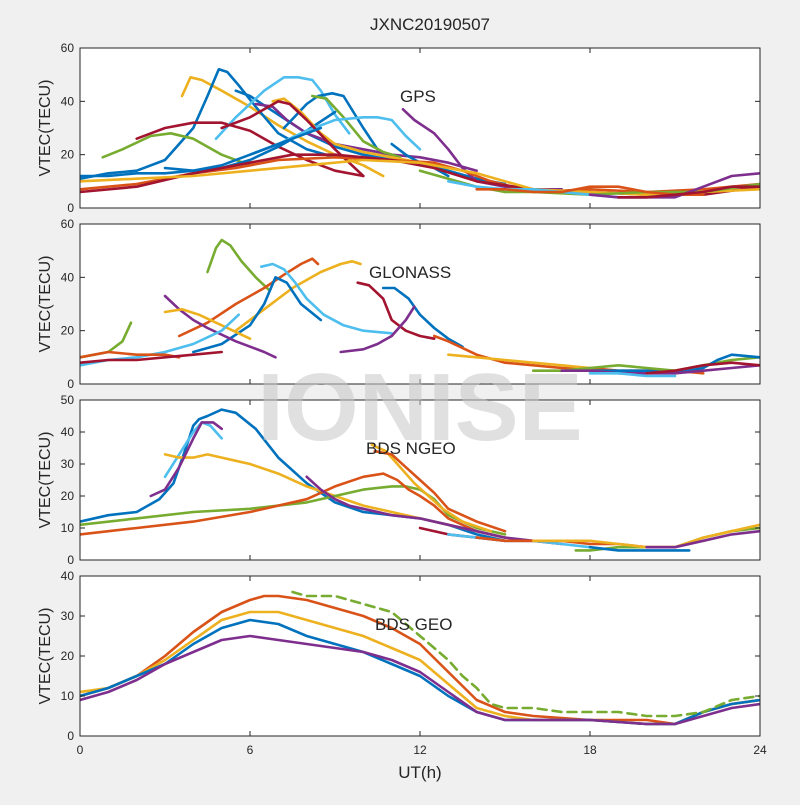  Describe the element at coordinates (590, 750) in the screenshot. I see `x-tick-label: 18` at that location.